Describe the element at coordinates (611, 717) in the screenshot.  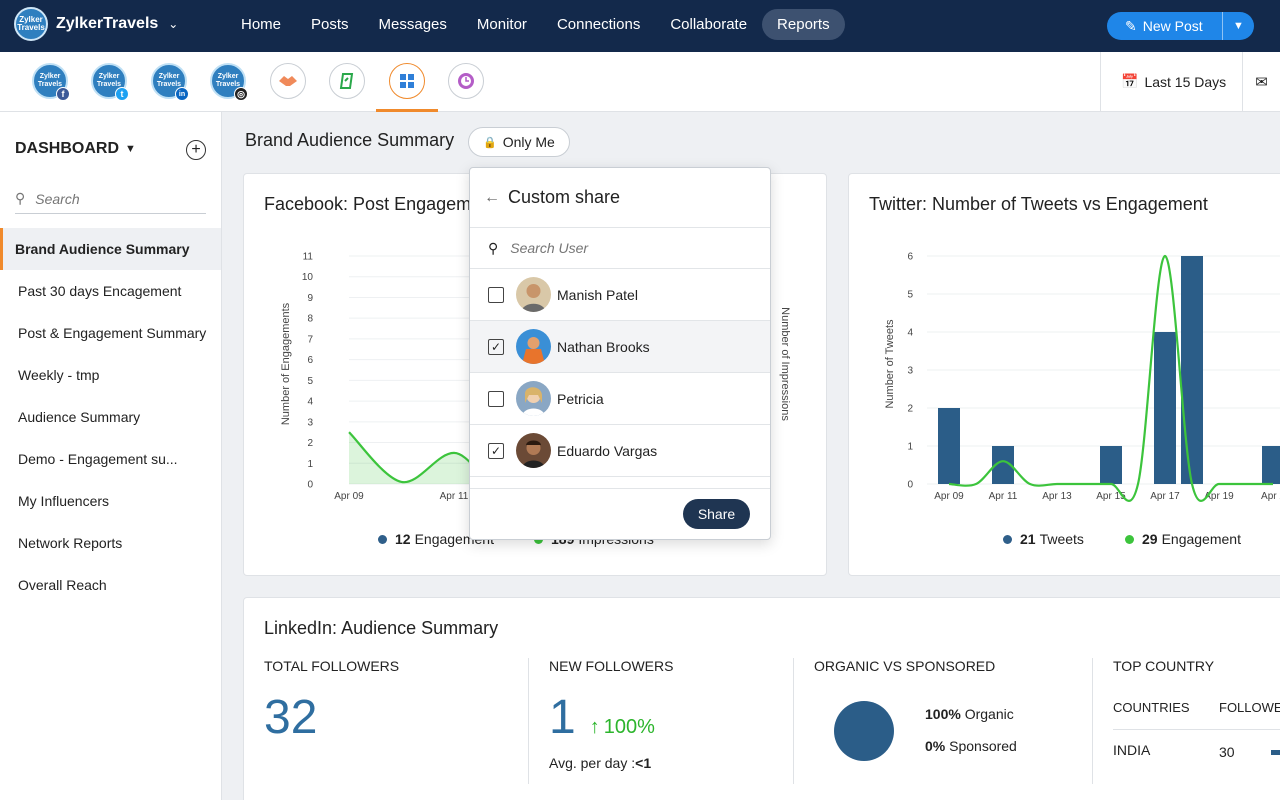
I see `new-followers-row: 1 ↑ 100%` at that location.